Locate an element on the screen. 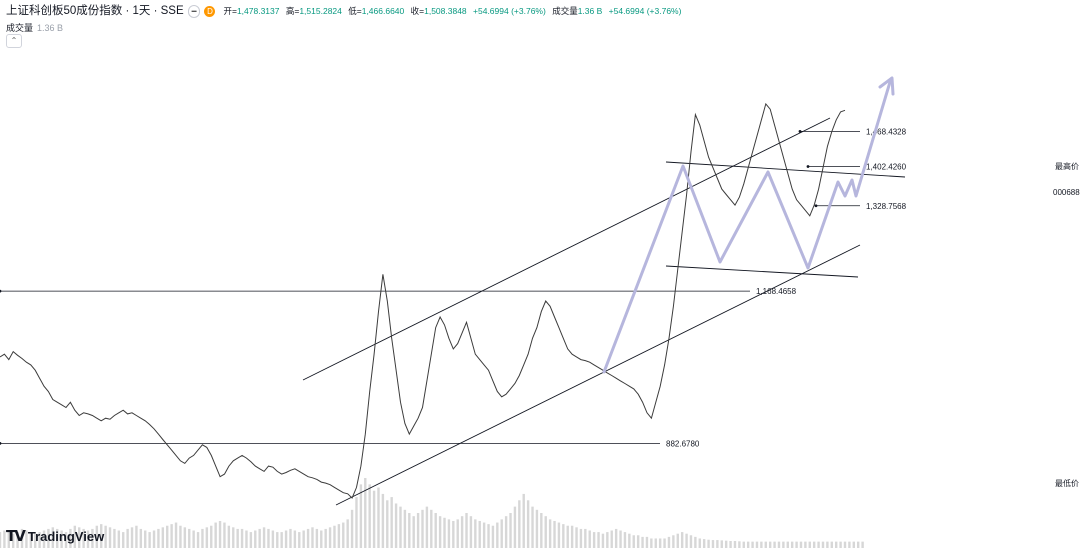  horizontal-level-label: 882.6780 is located at coordinates (683, 443).